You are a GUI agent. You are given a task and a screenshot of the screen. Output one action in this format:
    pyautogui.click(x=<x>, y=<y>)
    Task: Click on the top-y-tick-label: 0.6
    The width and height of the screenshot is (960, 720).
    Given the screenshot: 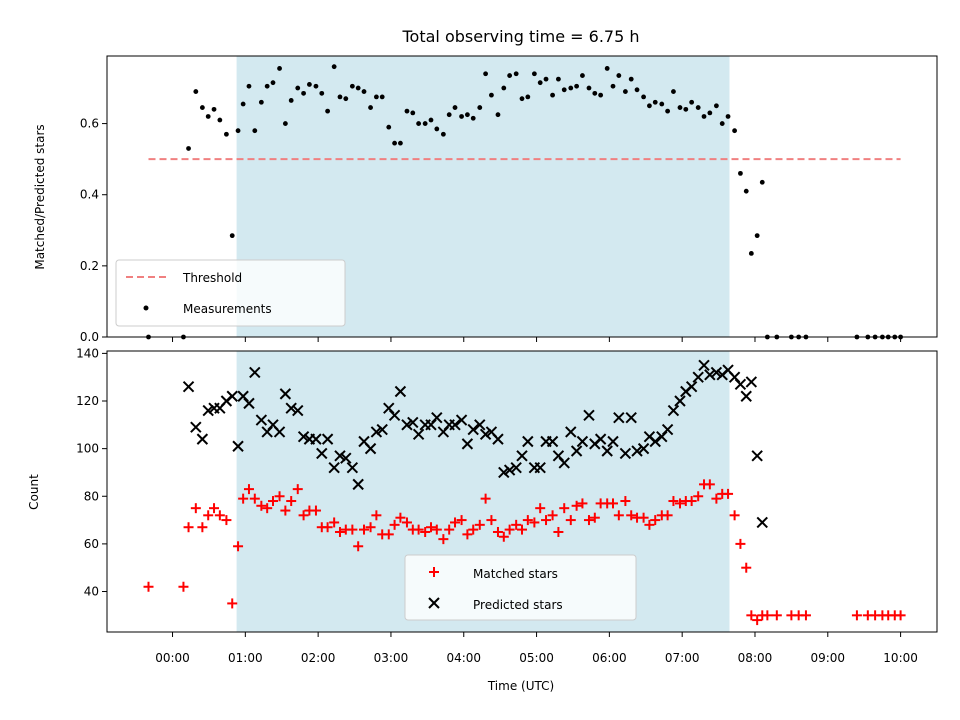 What is the action you would take?
    pyautogui.click(x=89, y=124)
    